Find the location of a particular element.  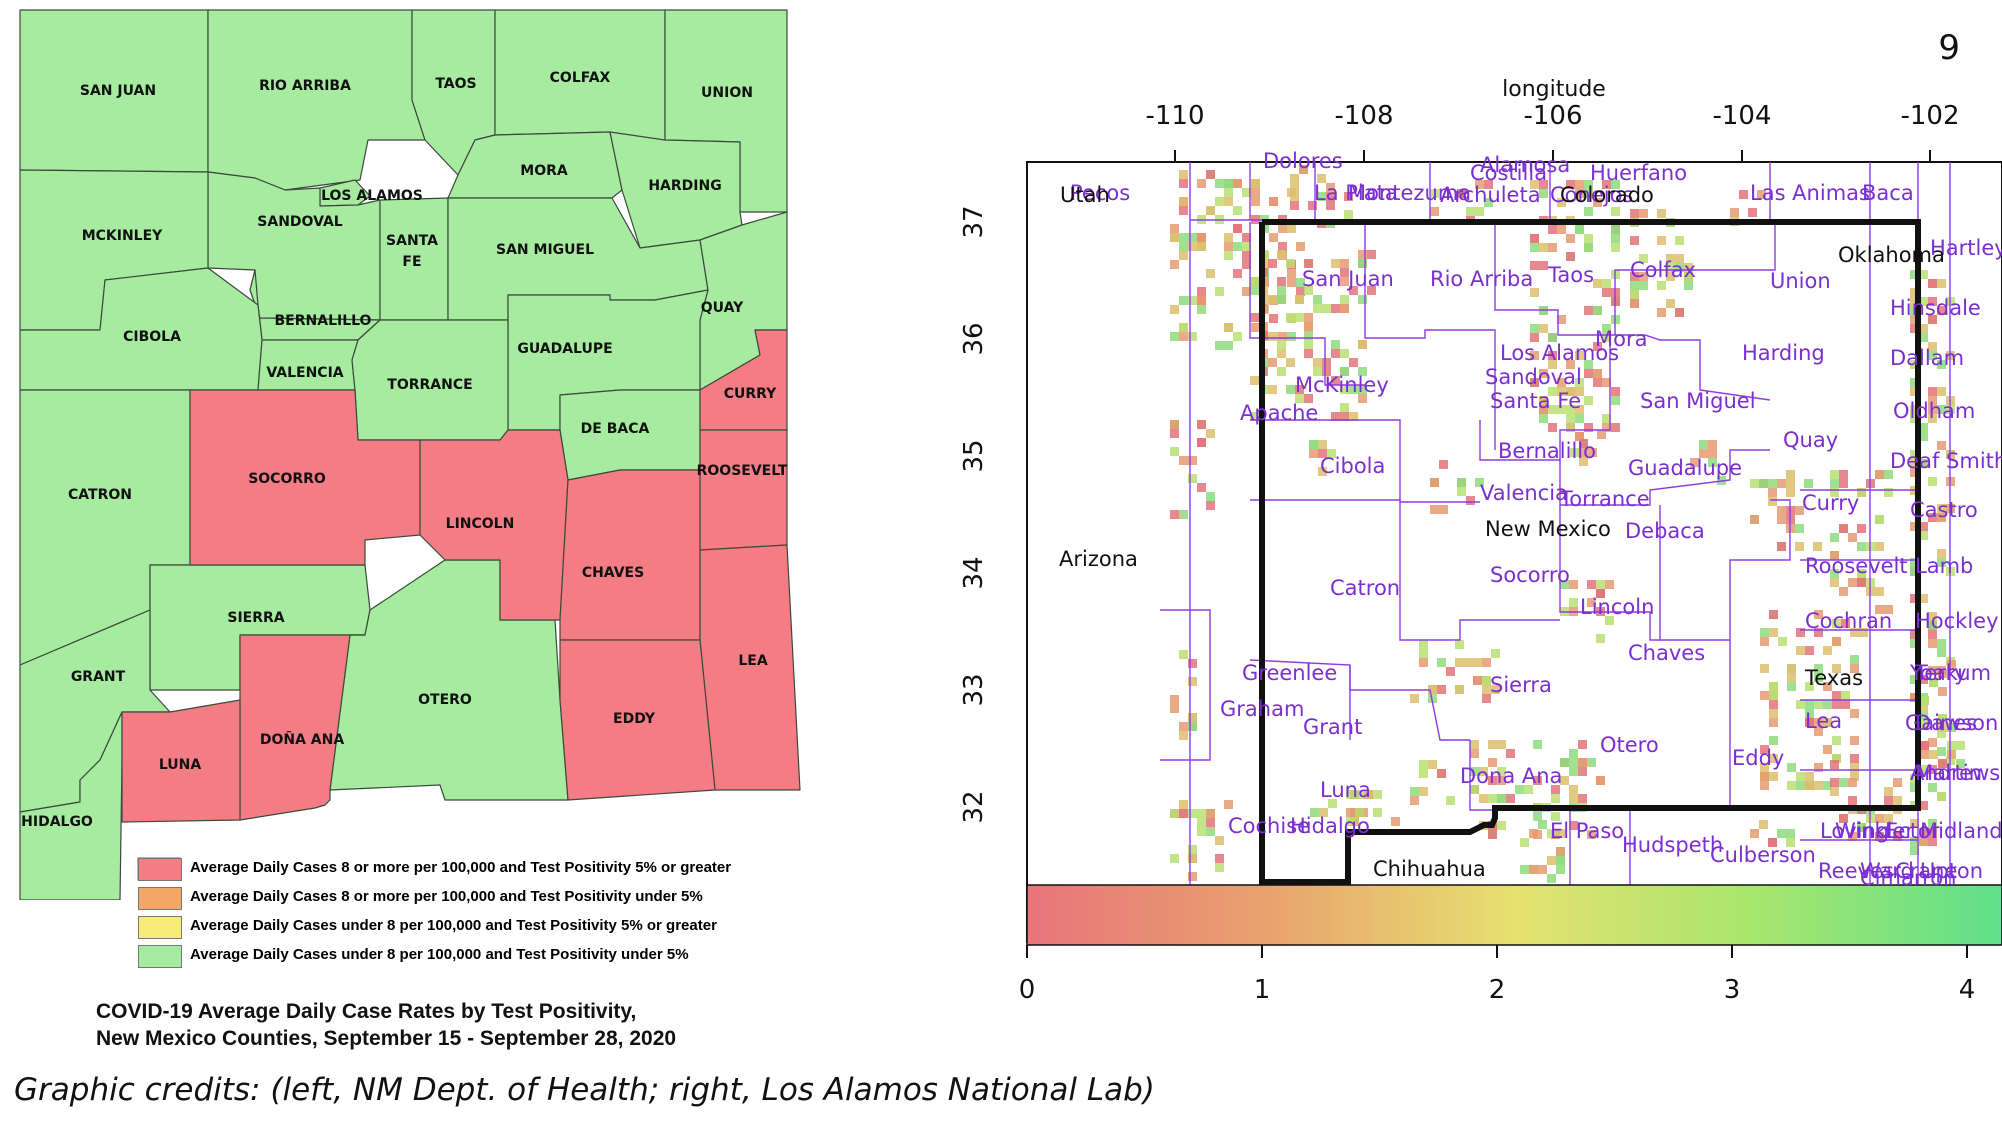

x-tick: -108 is located at coordinates (1363, 116).